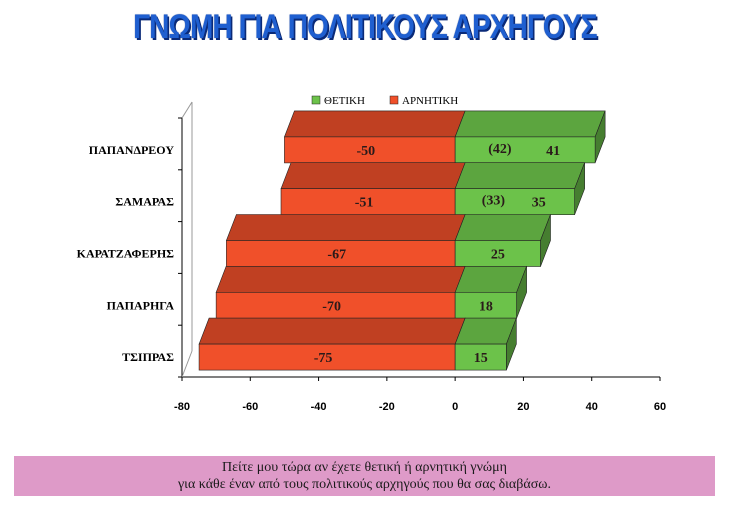 The height and width of the screenshot is (506, 730). Describe the element at coordinates (364, 203) in the screenshot. I see `negative-value-label: -51` at that location.